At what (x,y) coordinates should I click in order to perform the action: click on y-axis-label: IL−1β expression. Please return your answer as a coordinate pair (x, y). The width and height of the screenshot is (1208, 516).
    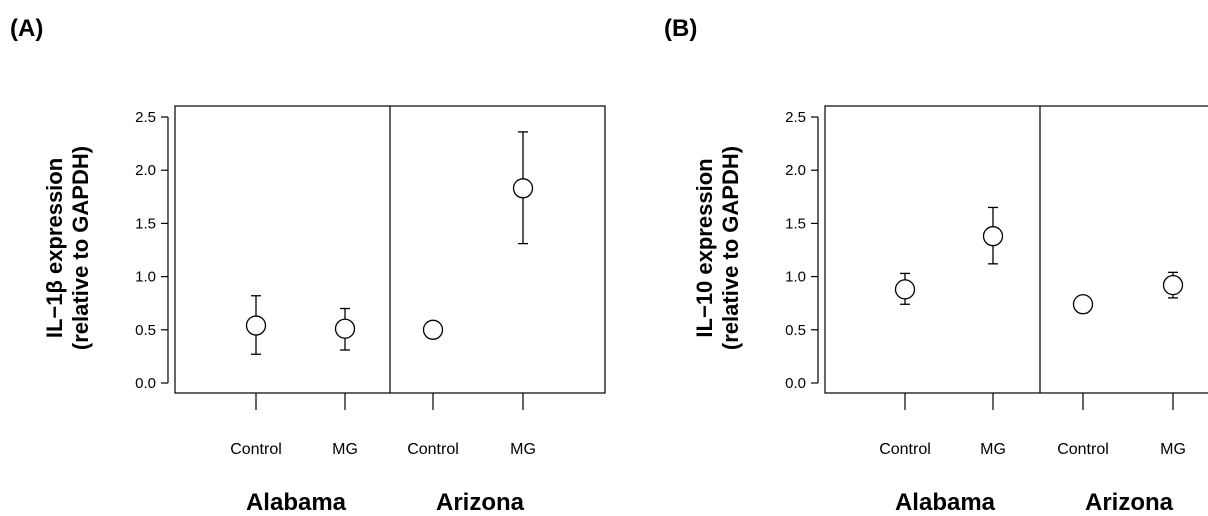
    Looking at the image, I should click on (54, 248).